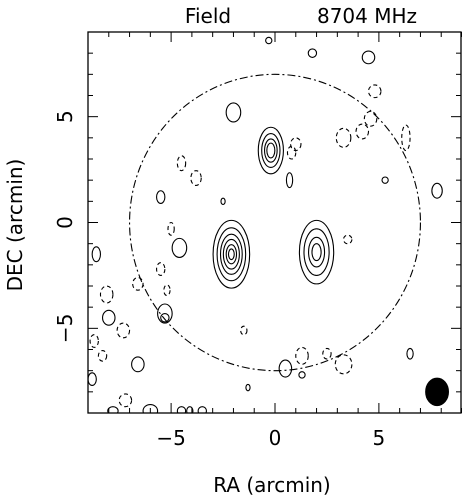 This screenshot has width=462, height=502. Describe the element at coordinates (379, 438) in the screenshot. I see `x-tick-label: 5` at that location.